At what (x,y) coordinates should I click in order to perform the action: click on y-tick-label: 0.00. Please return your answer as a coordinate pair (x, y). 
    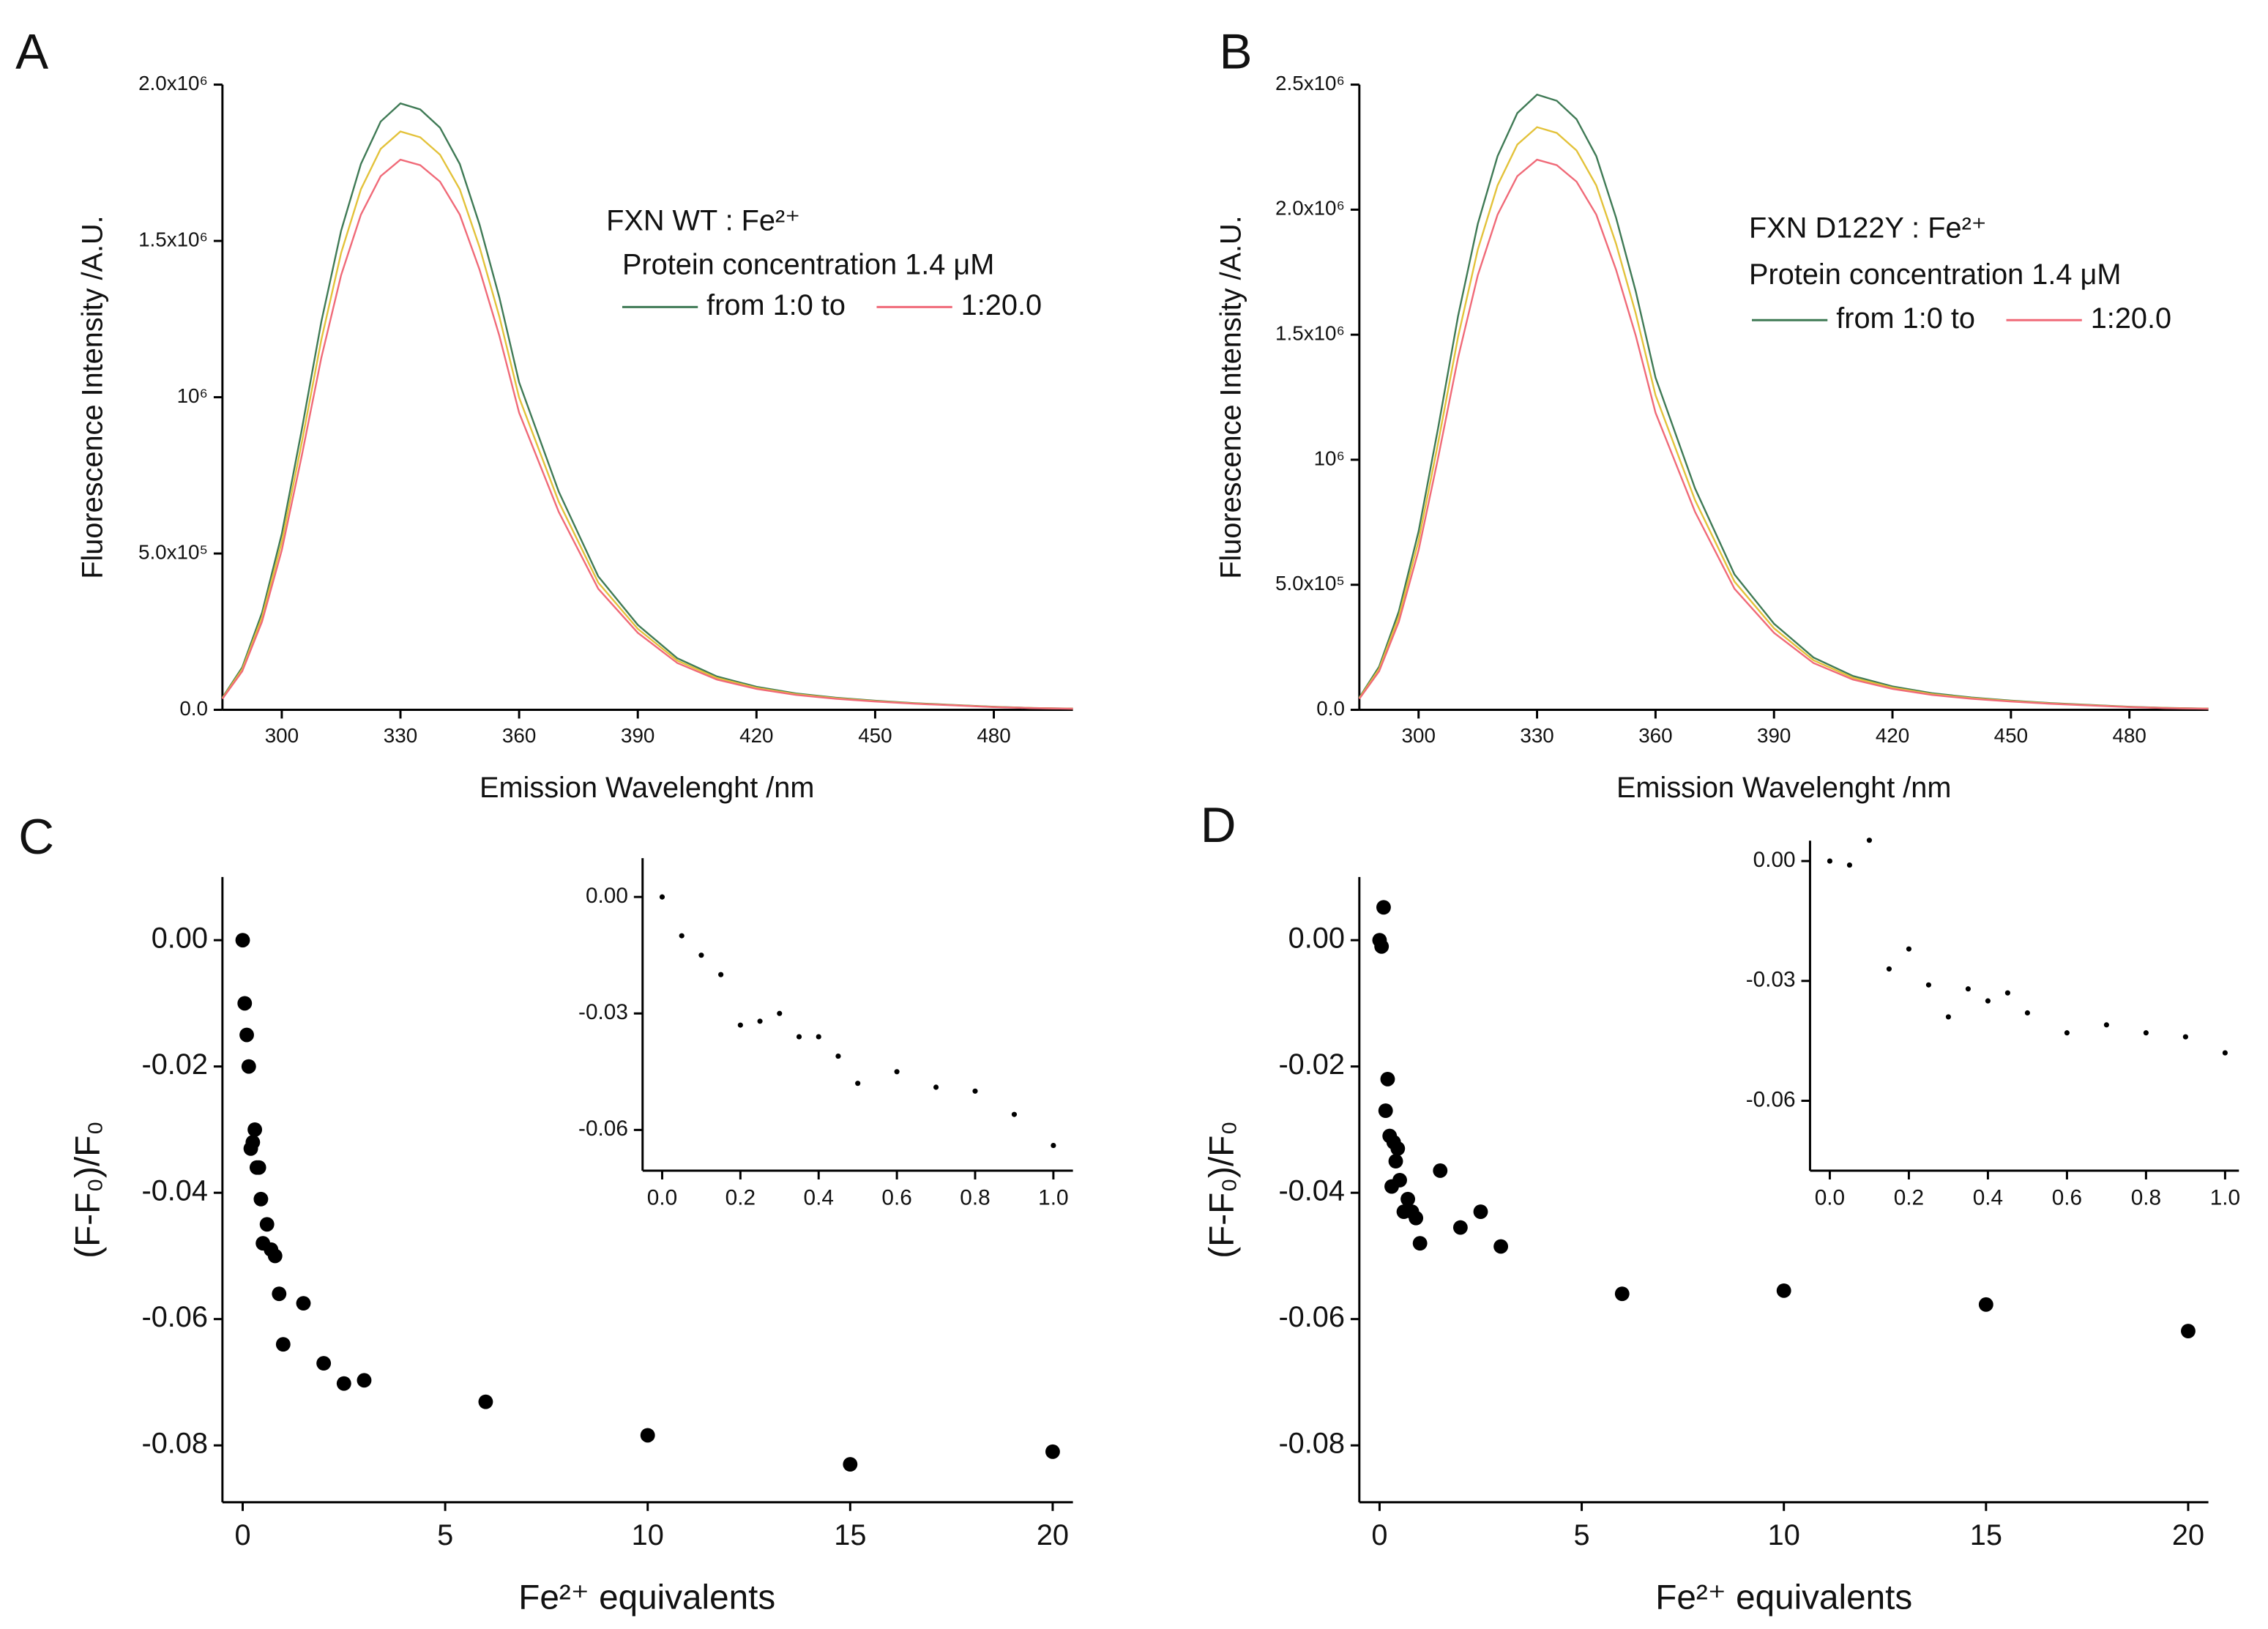
    Looking at the image, I should click on (607, 896).